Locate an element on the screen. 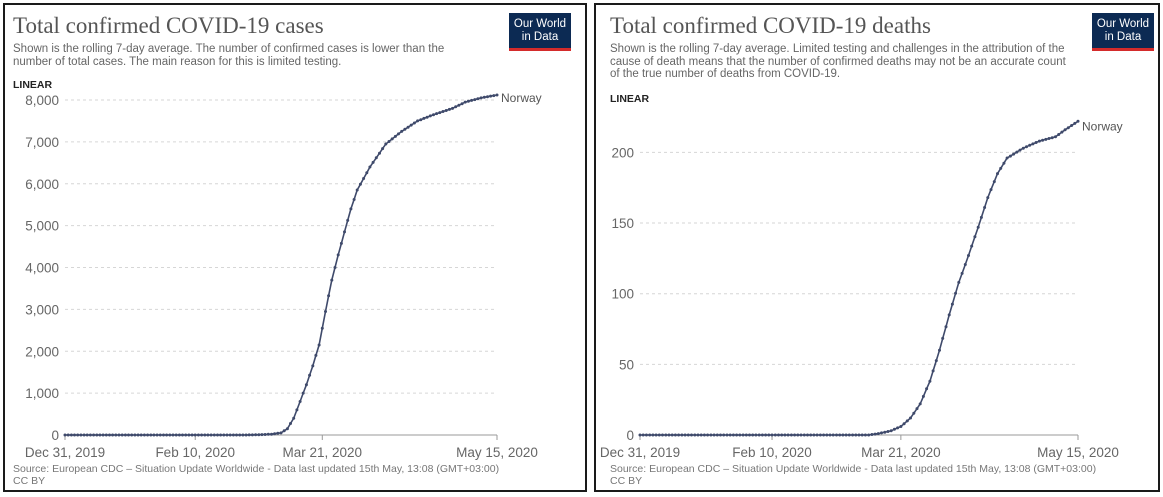  x-tick-label: Dec 31, 2019 is located at coordinates (65, 452).